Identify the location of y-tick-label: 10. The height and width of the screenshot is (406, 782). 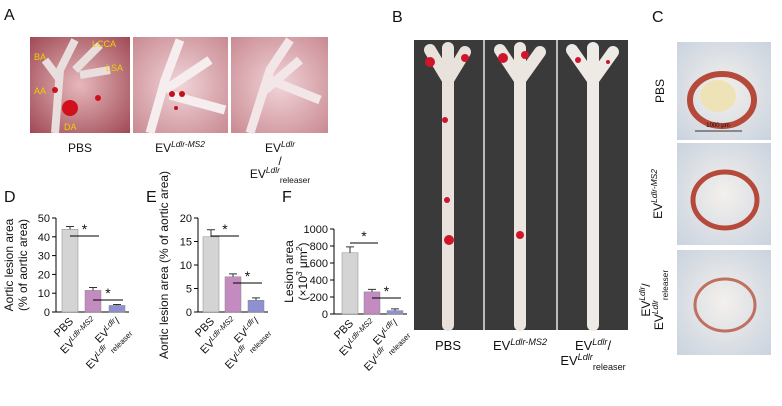
(44, 294).